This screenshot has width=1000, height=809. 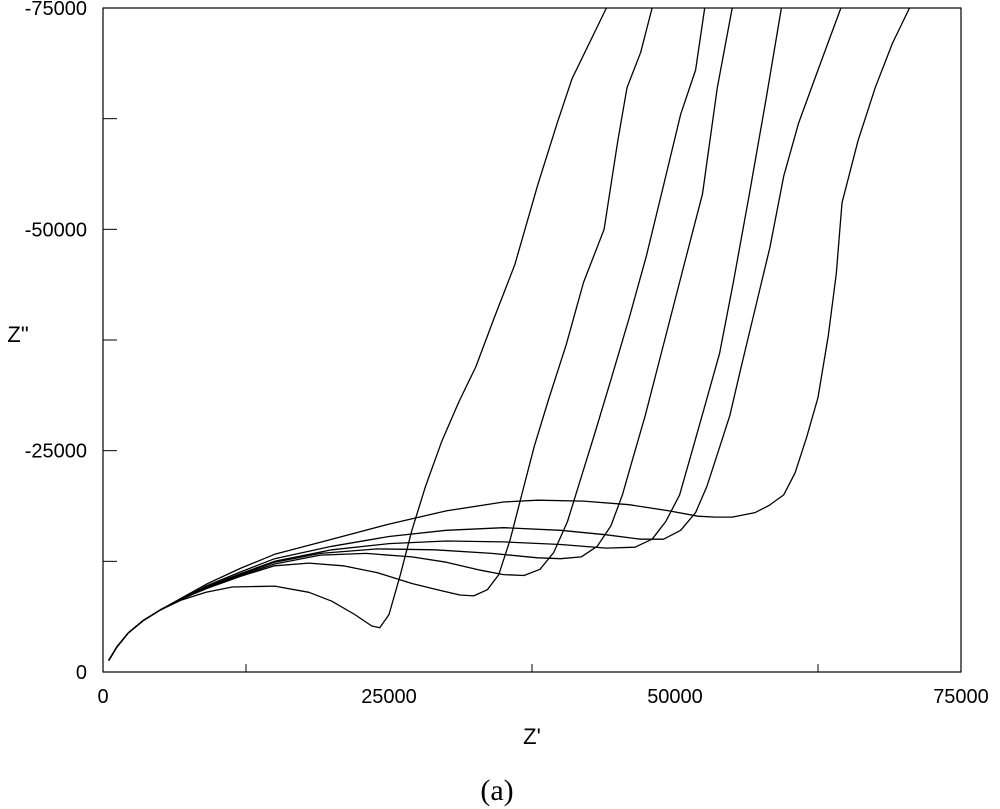 I want to click on x-tick-label: 25000, so click(x=389, y=697).